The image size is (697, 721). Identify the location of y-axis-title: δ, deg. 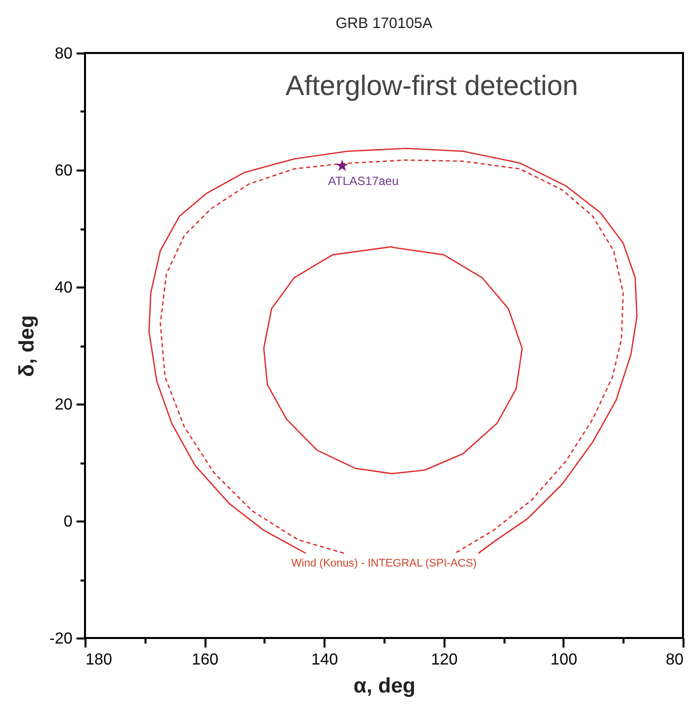
(26, 346).